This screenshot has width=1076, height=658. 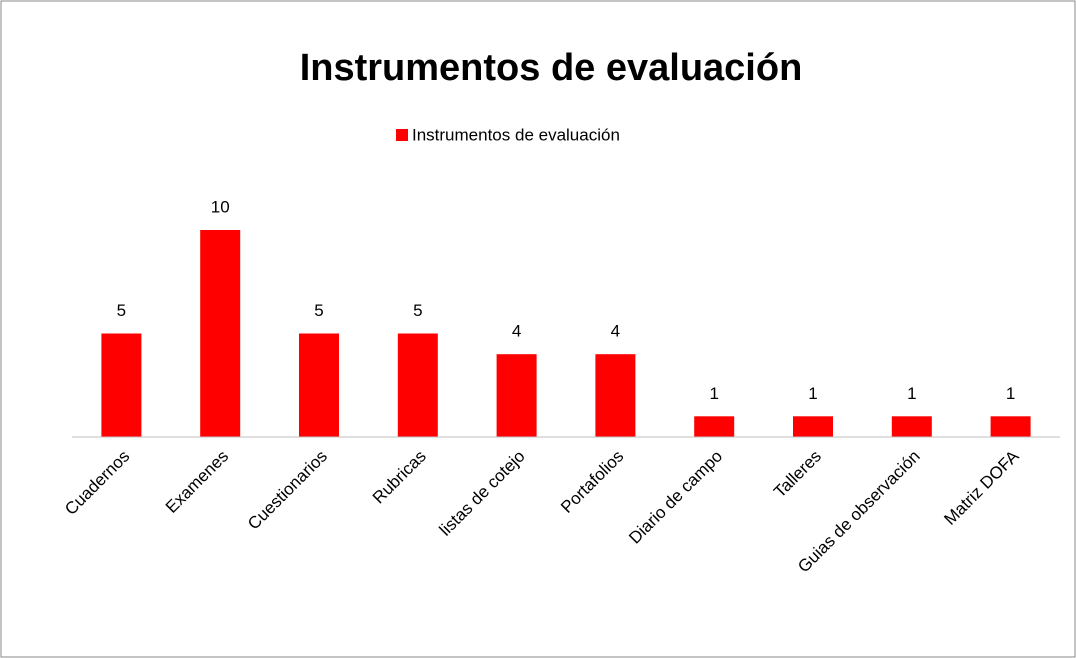 I want to click on chart-title: Instrumentos de evaluación, so click(x=551, y=68).